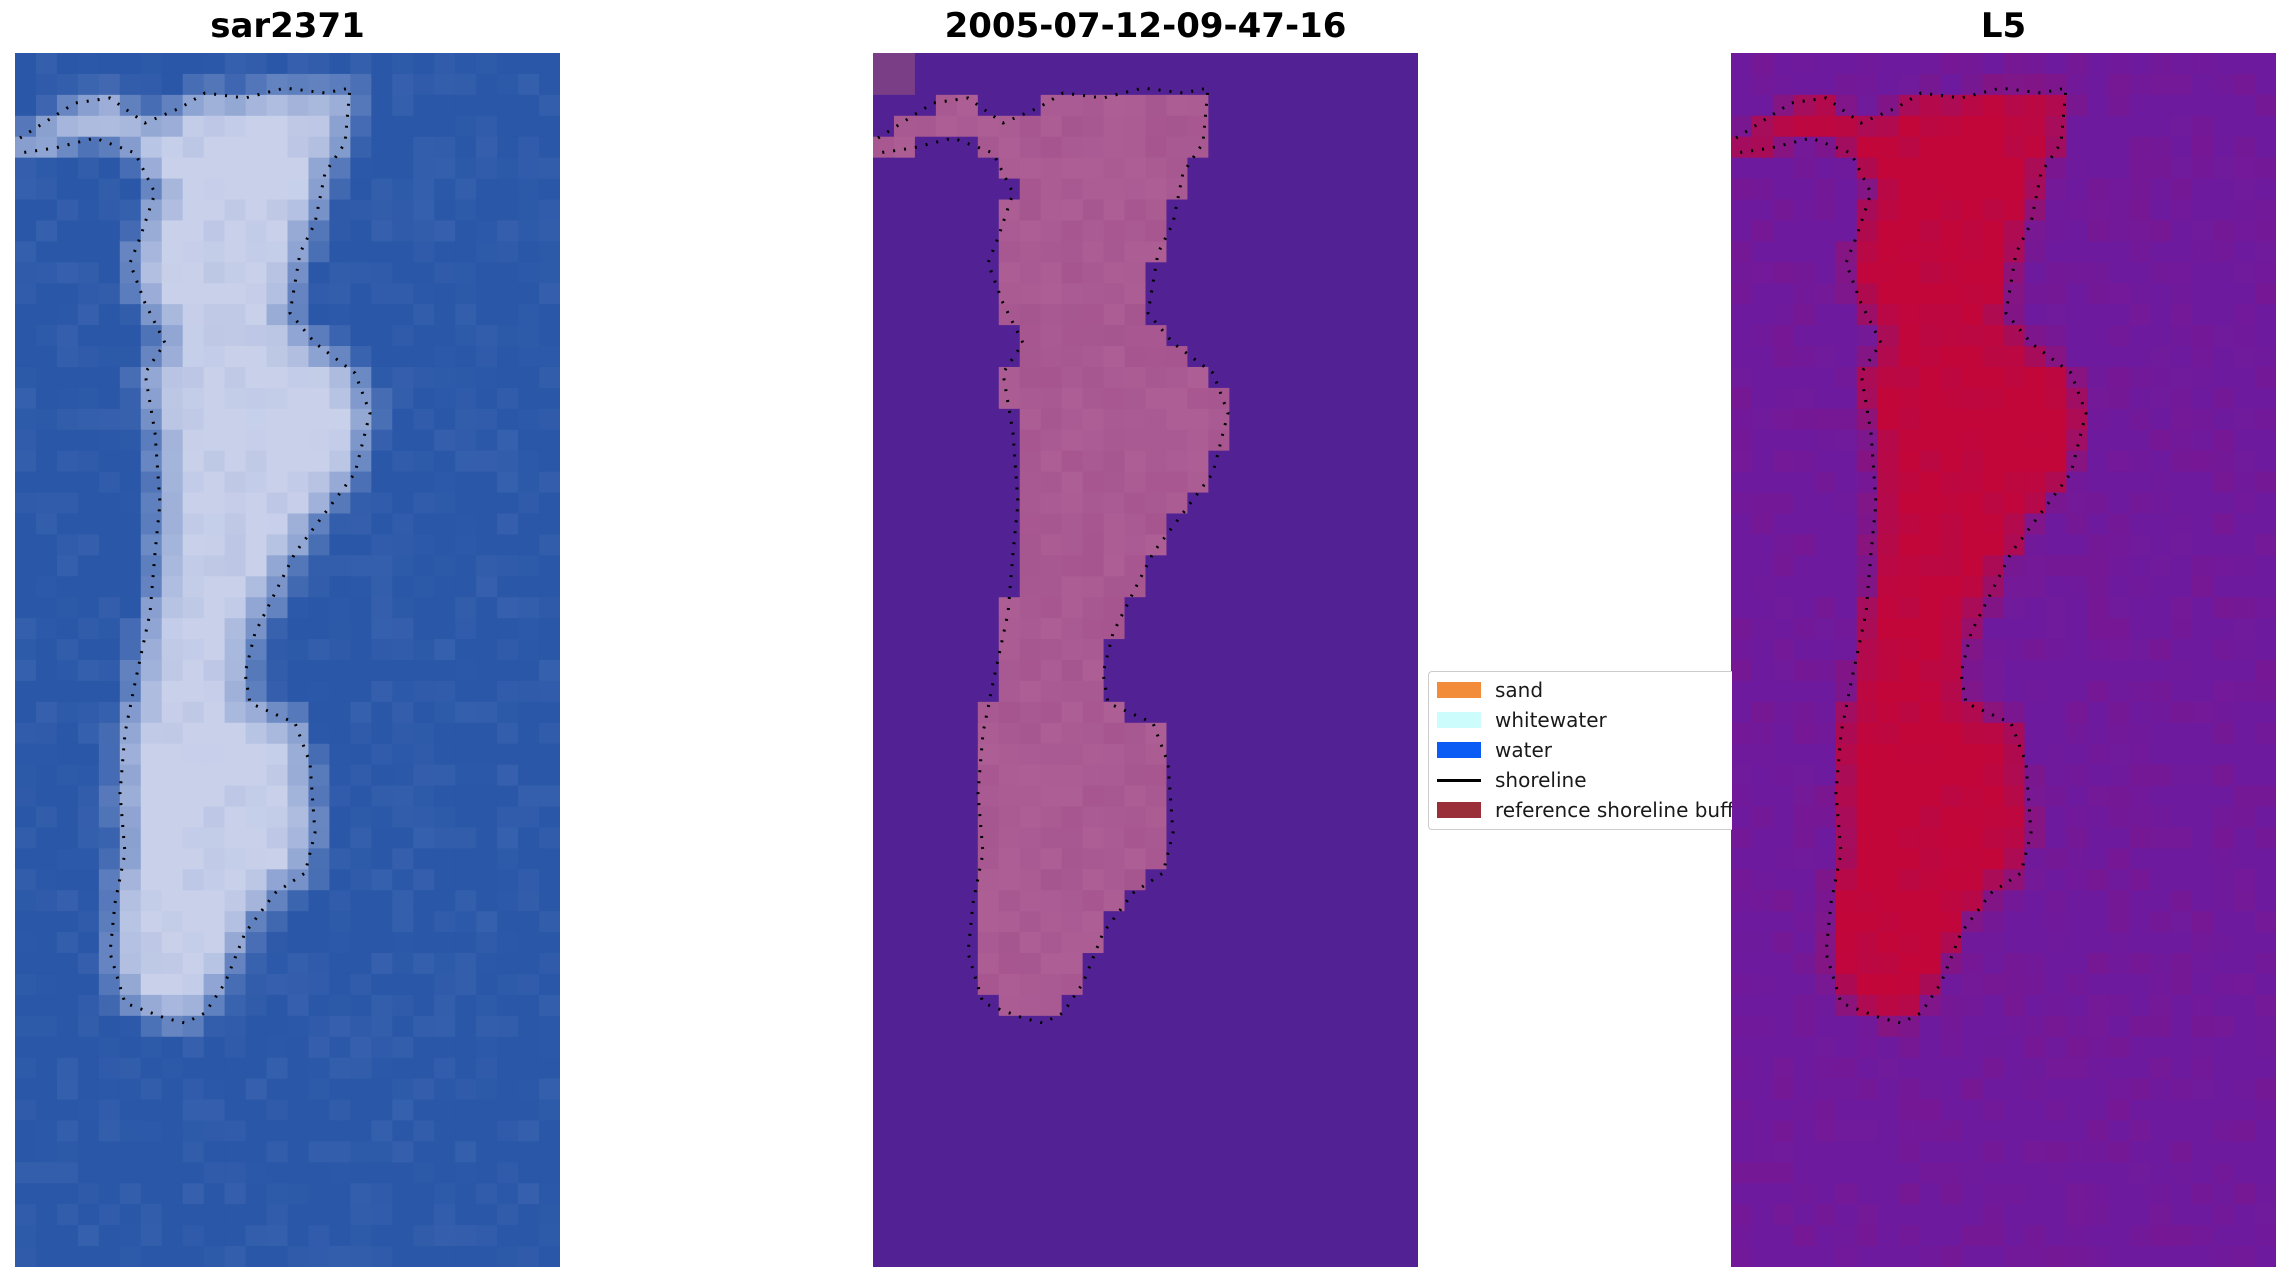 This screenshot has height=1283, width=2289. Describe the element at coordinates (1523, 750) in the screenshot. I see `legend-label-water: water` at that location.